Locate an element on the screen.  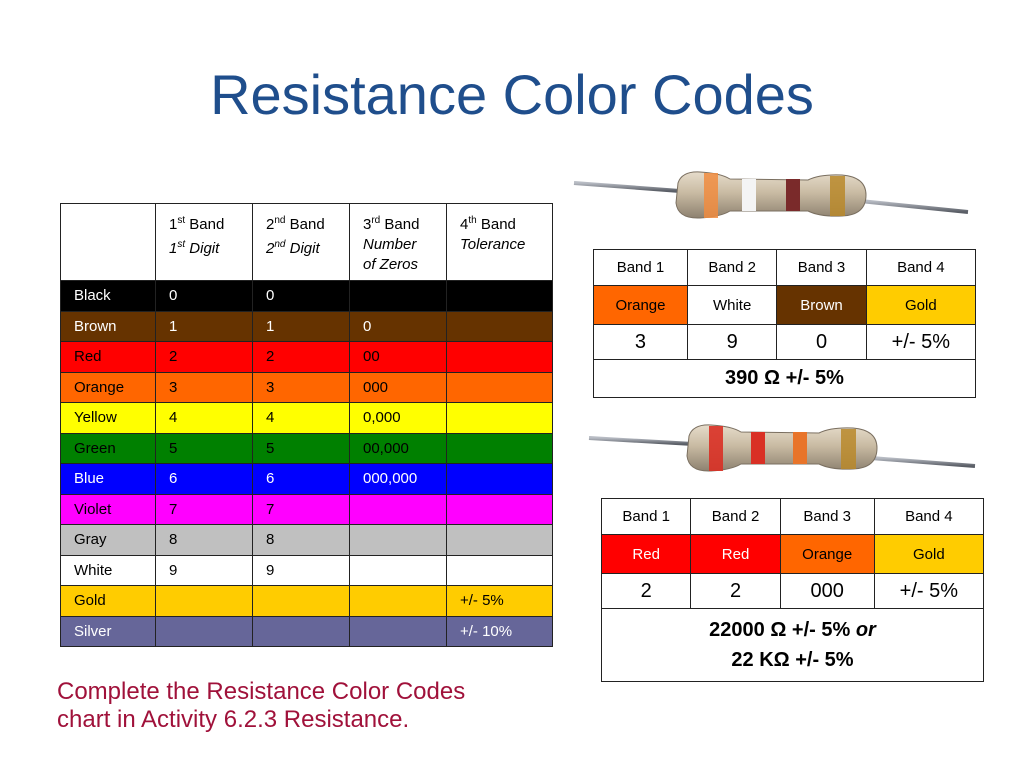
color-name-cell: White is located at coordinates (108, 570).